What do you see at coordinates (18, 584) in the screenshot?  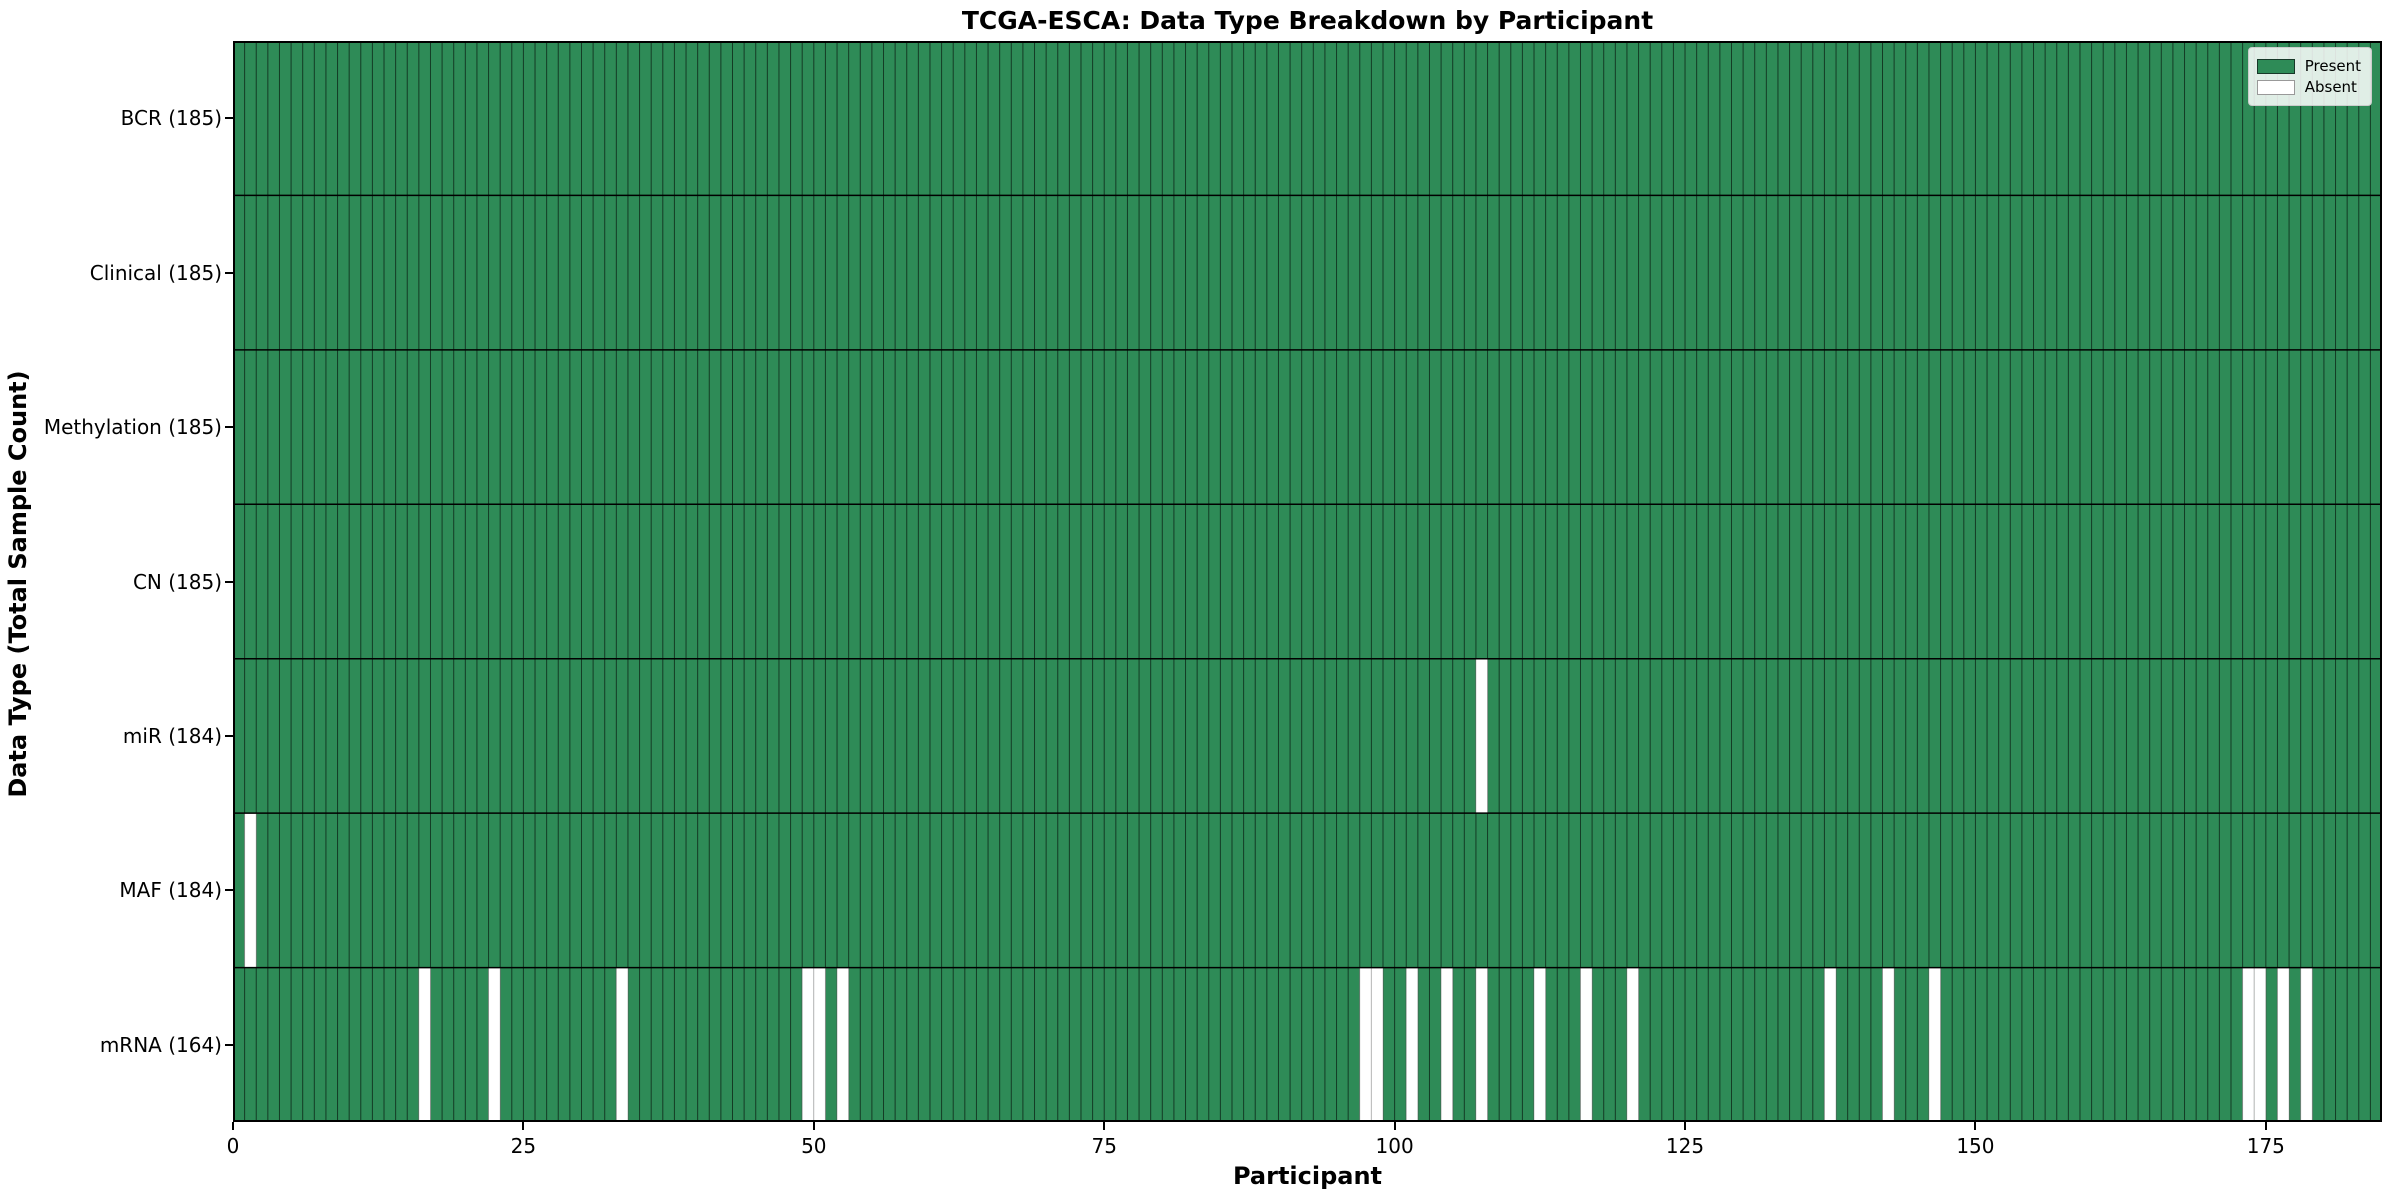 I see `y-axis-label: Data Type (Total Sample Count)` at bounding box center [18, 584].